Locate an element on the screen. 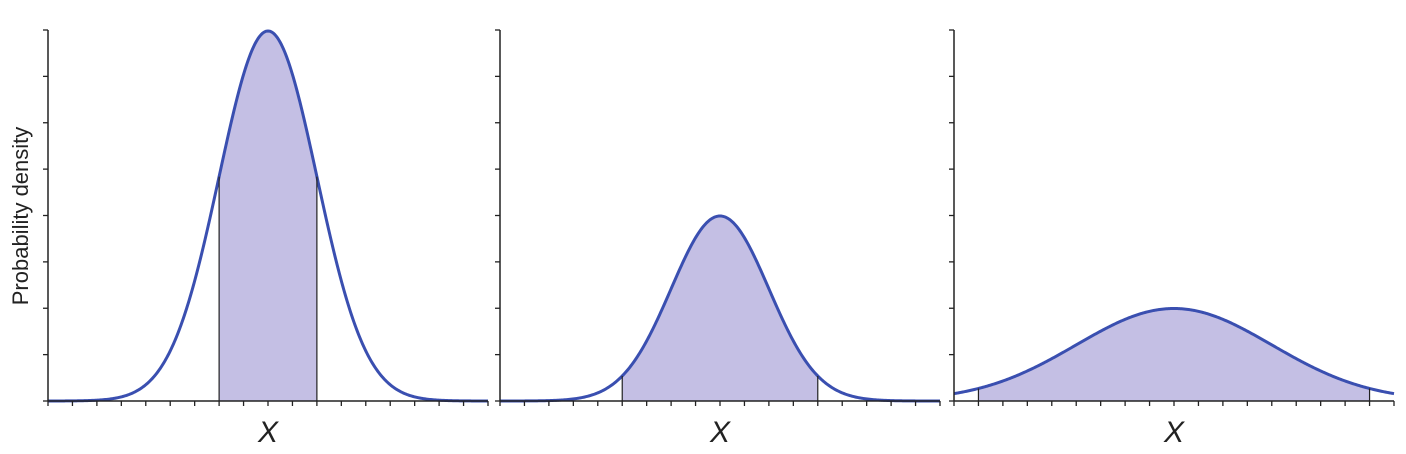 This screenshot has width=1406, height=454. x-axis-label-2: X is located at coordinates (720, 432).